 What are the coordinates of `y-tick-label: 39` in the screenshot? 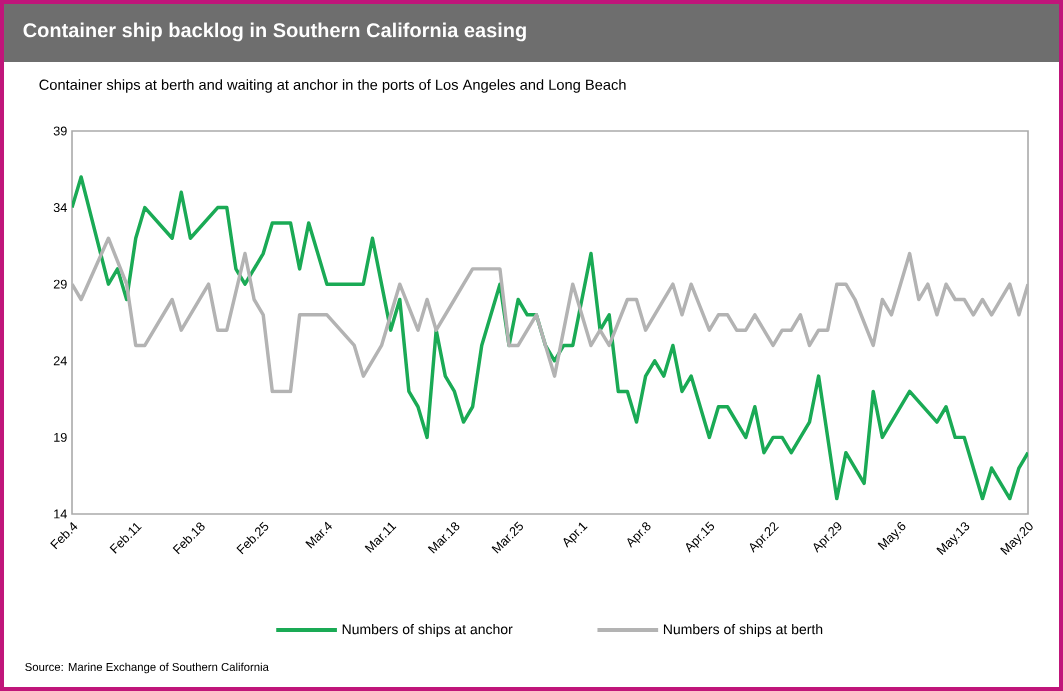 It's located at (60, 131).